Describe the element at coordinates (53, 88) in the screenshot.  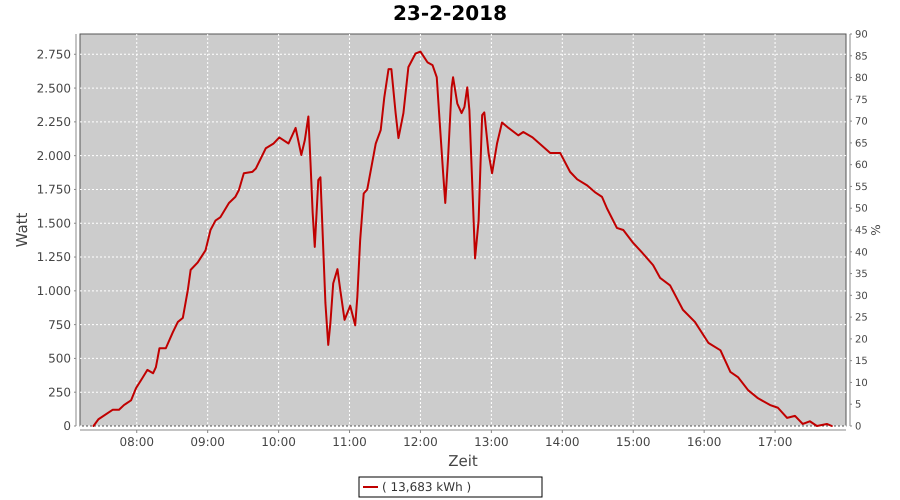
I see `y-tick-label: 2.500` at that location.